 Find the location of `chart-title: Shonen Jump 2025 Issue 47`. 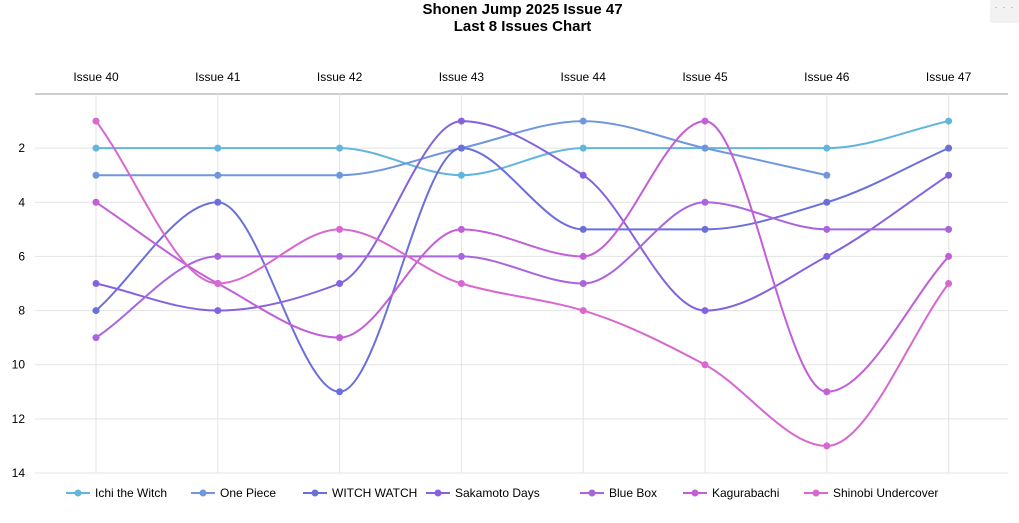

chart-title: Shonen Jump 2025 Issue 47 is located at coordinates (522, 9).